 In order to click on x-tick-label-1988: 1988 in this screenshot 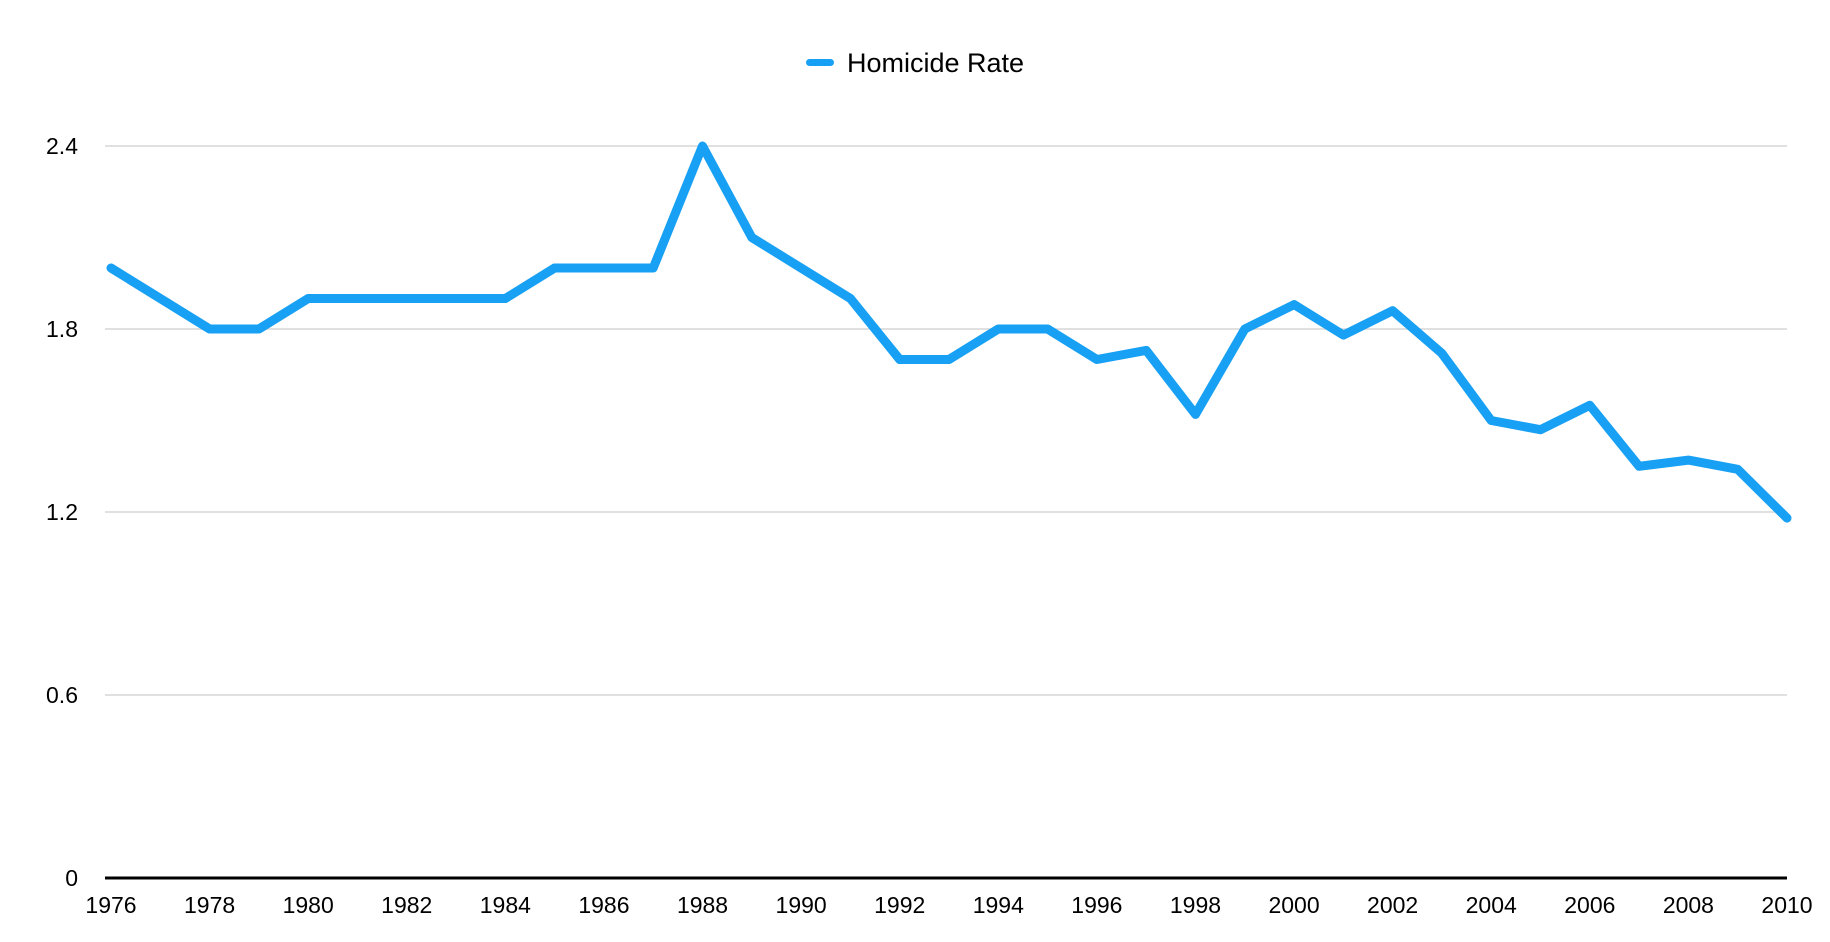, I will do `click(702, 905)`.